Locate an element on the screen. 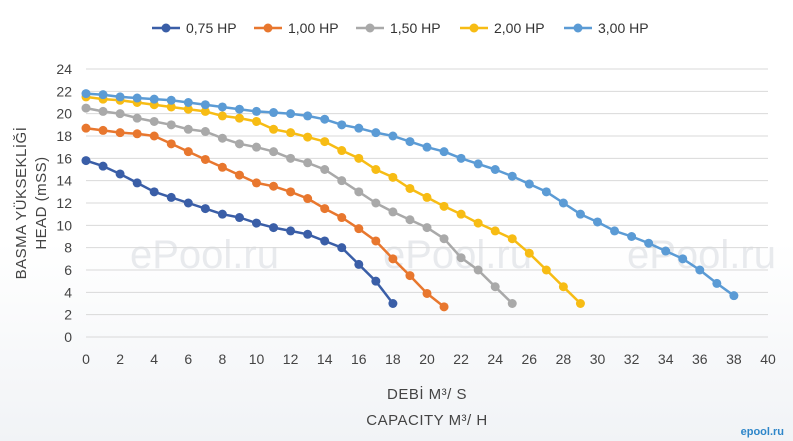 The height and width of the screenshot is (441, 793). x-tick-label: 38 is located at coordinates (734, 359).